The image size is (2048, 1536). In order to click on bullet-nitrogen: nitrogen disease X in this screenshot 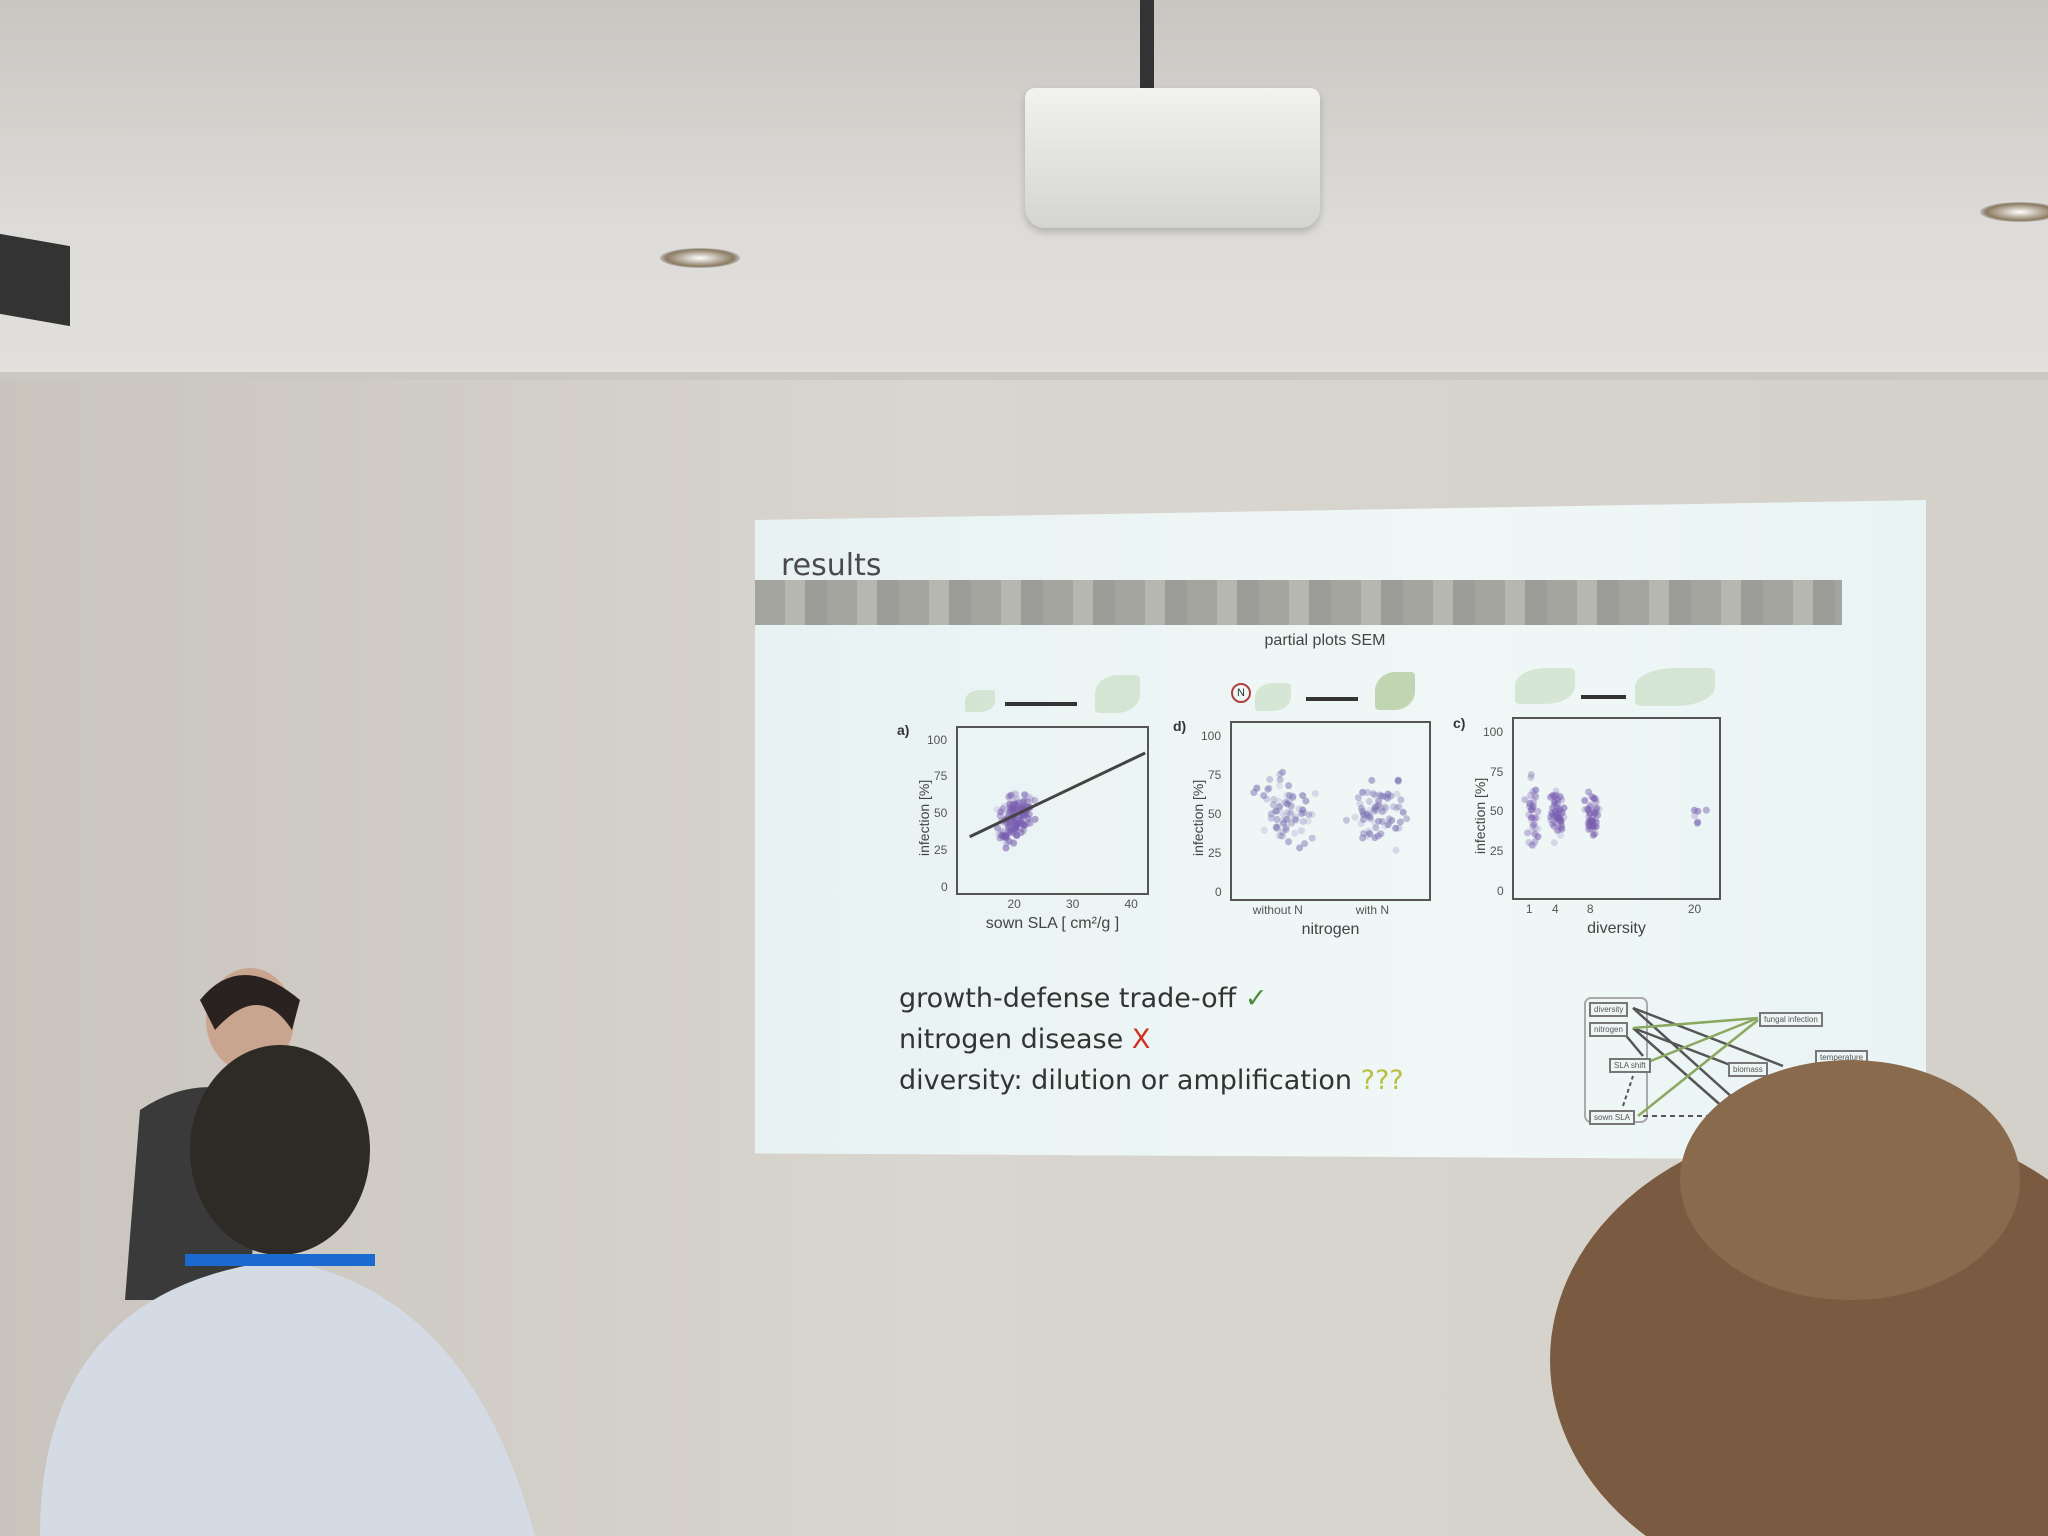, I will do `click(1024, 1039)`.